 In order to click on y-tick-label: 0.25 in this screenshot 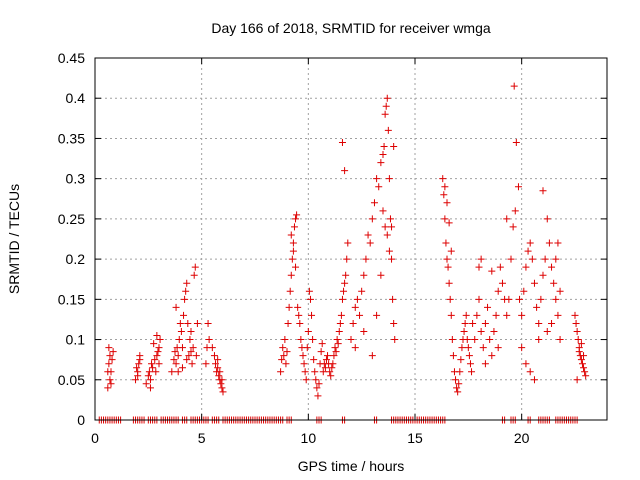, I will do `click(71, 219)`.